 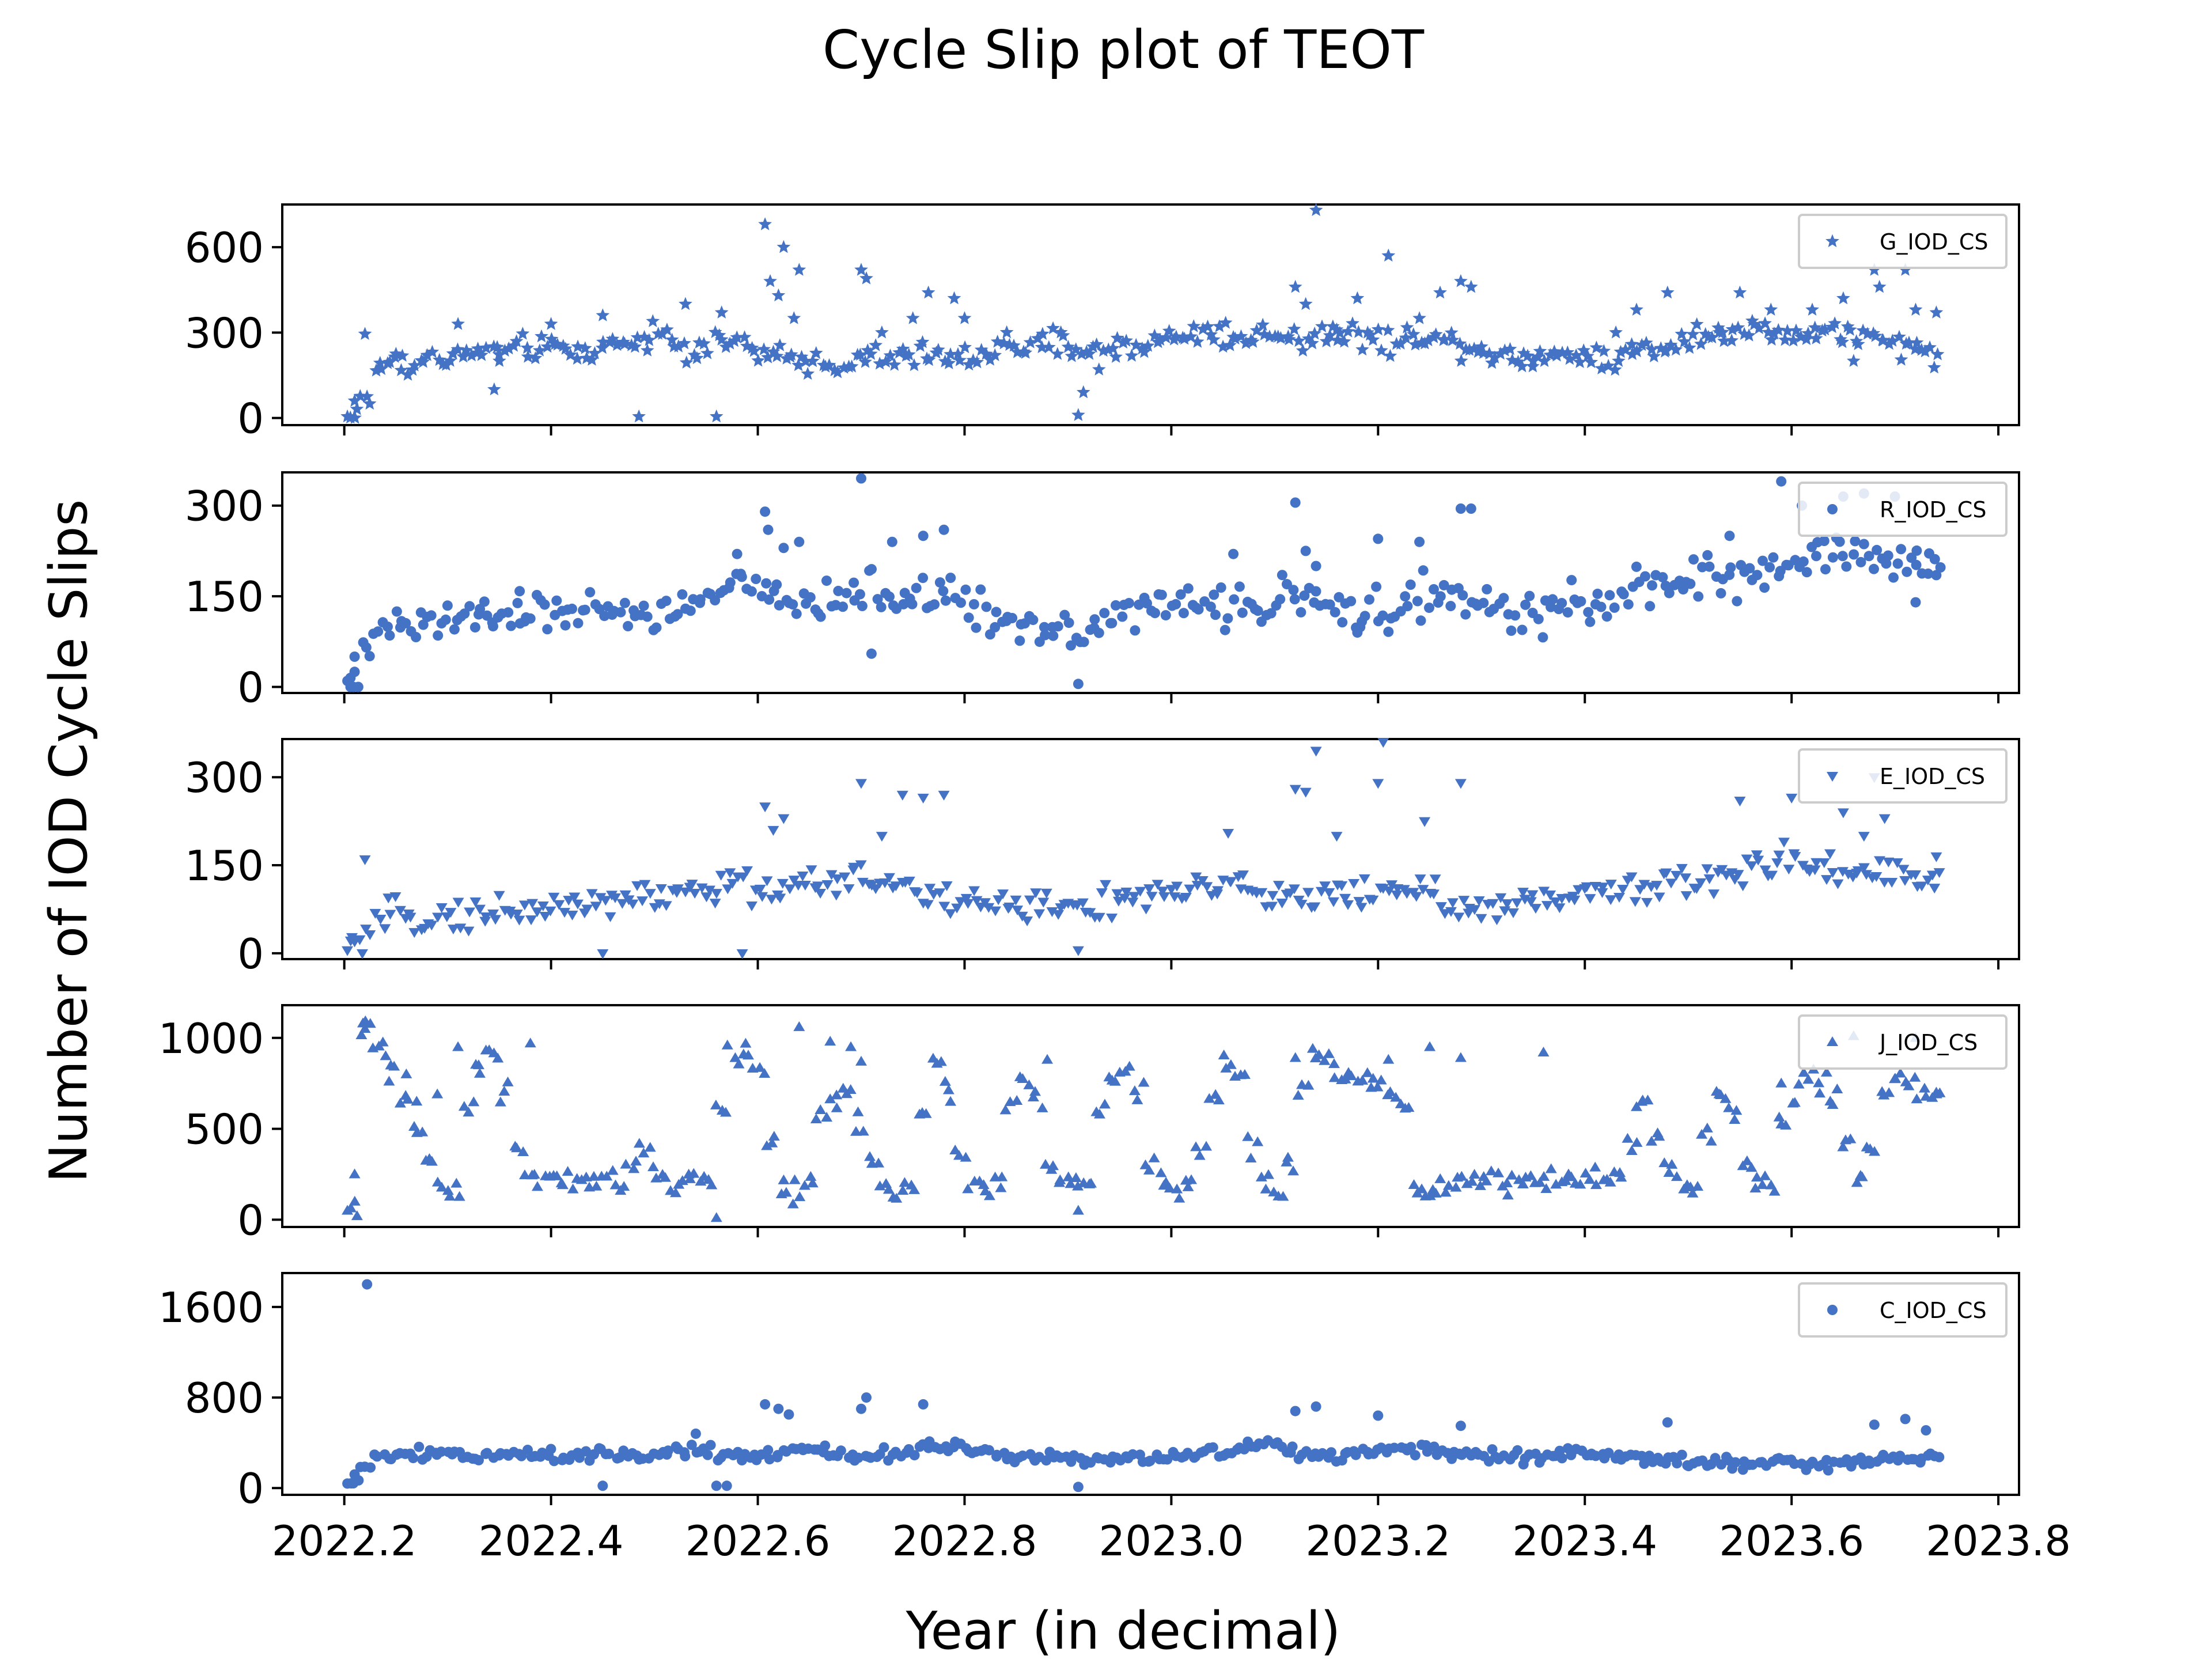 What do you see at coordinates (1933, 1310) in the screenshot?
I see `legend-label: C_IOD_CS` at bounding box center [1933, 1310].